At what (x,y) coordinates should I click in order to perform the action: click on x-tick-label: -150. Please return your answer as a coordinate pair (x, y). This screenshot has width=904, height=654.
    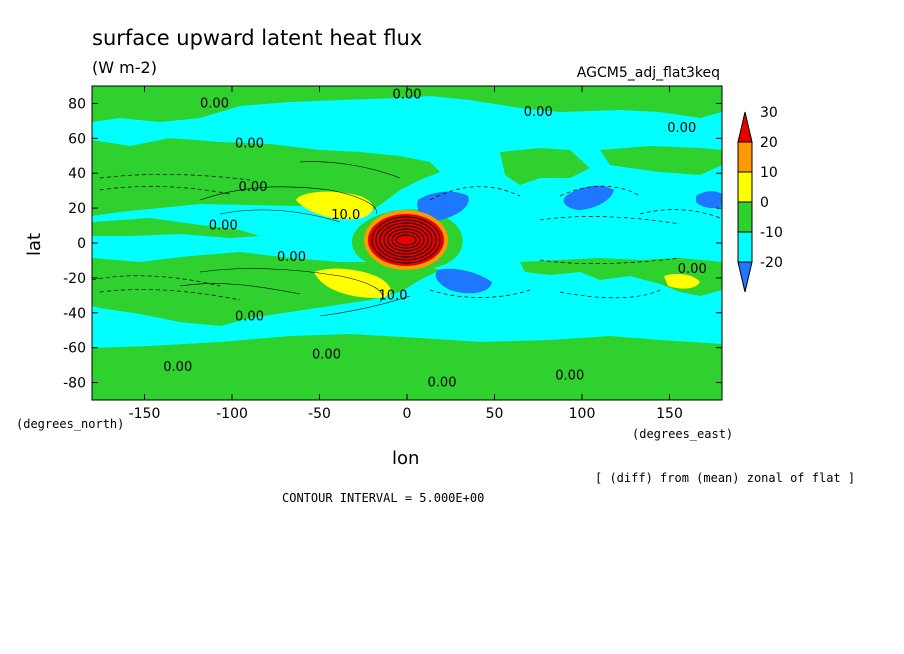
    Looking at the image, I should click on (145, 414).